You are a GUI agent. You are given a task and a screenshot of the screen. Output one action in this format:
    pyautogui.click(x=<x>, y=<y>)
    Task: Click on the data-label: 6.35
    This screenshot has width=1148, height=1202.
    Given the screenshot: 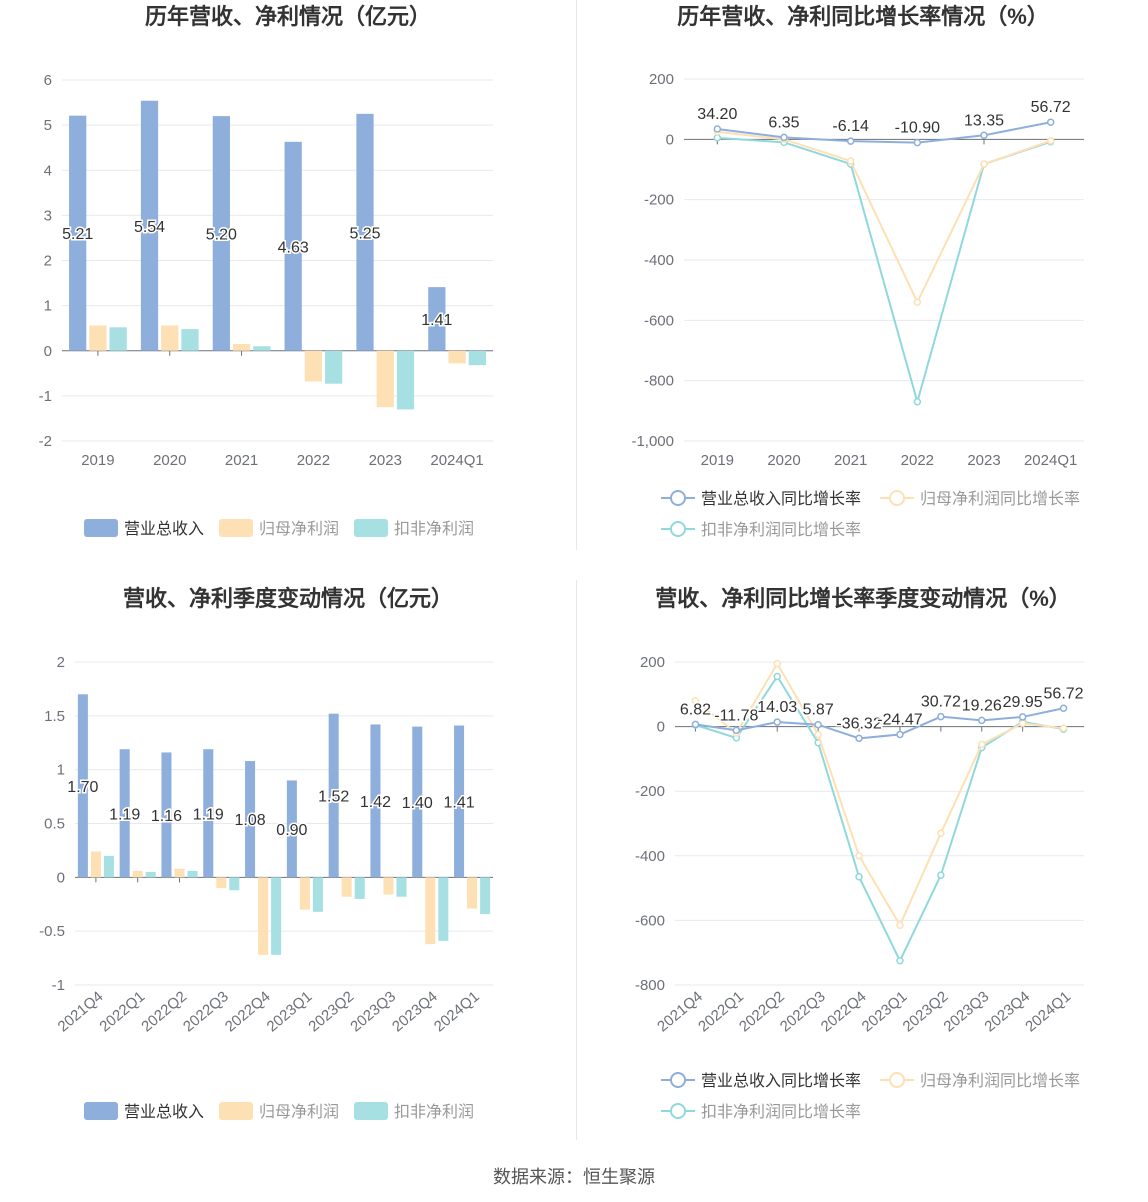 What is the action you would take?
    pyautogui.click(x=783, y=122)
    